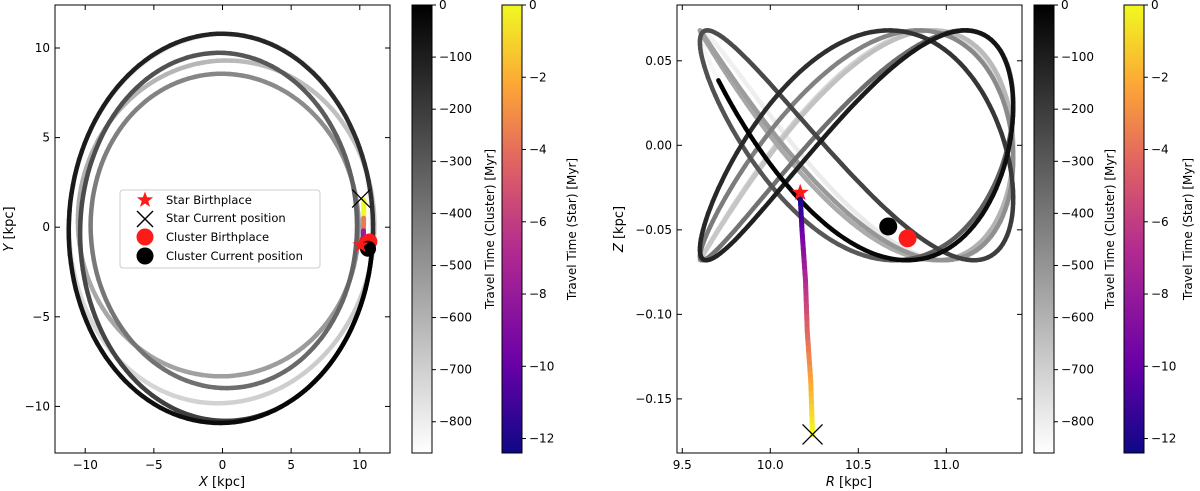 The image size is (1200, 491). I want to click on legend-star-icon, so click(145, 199).